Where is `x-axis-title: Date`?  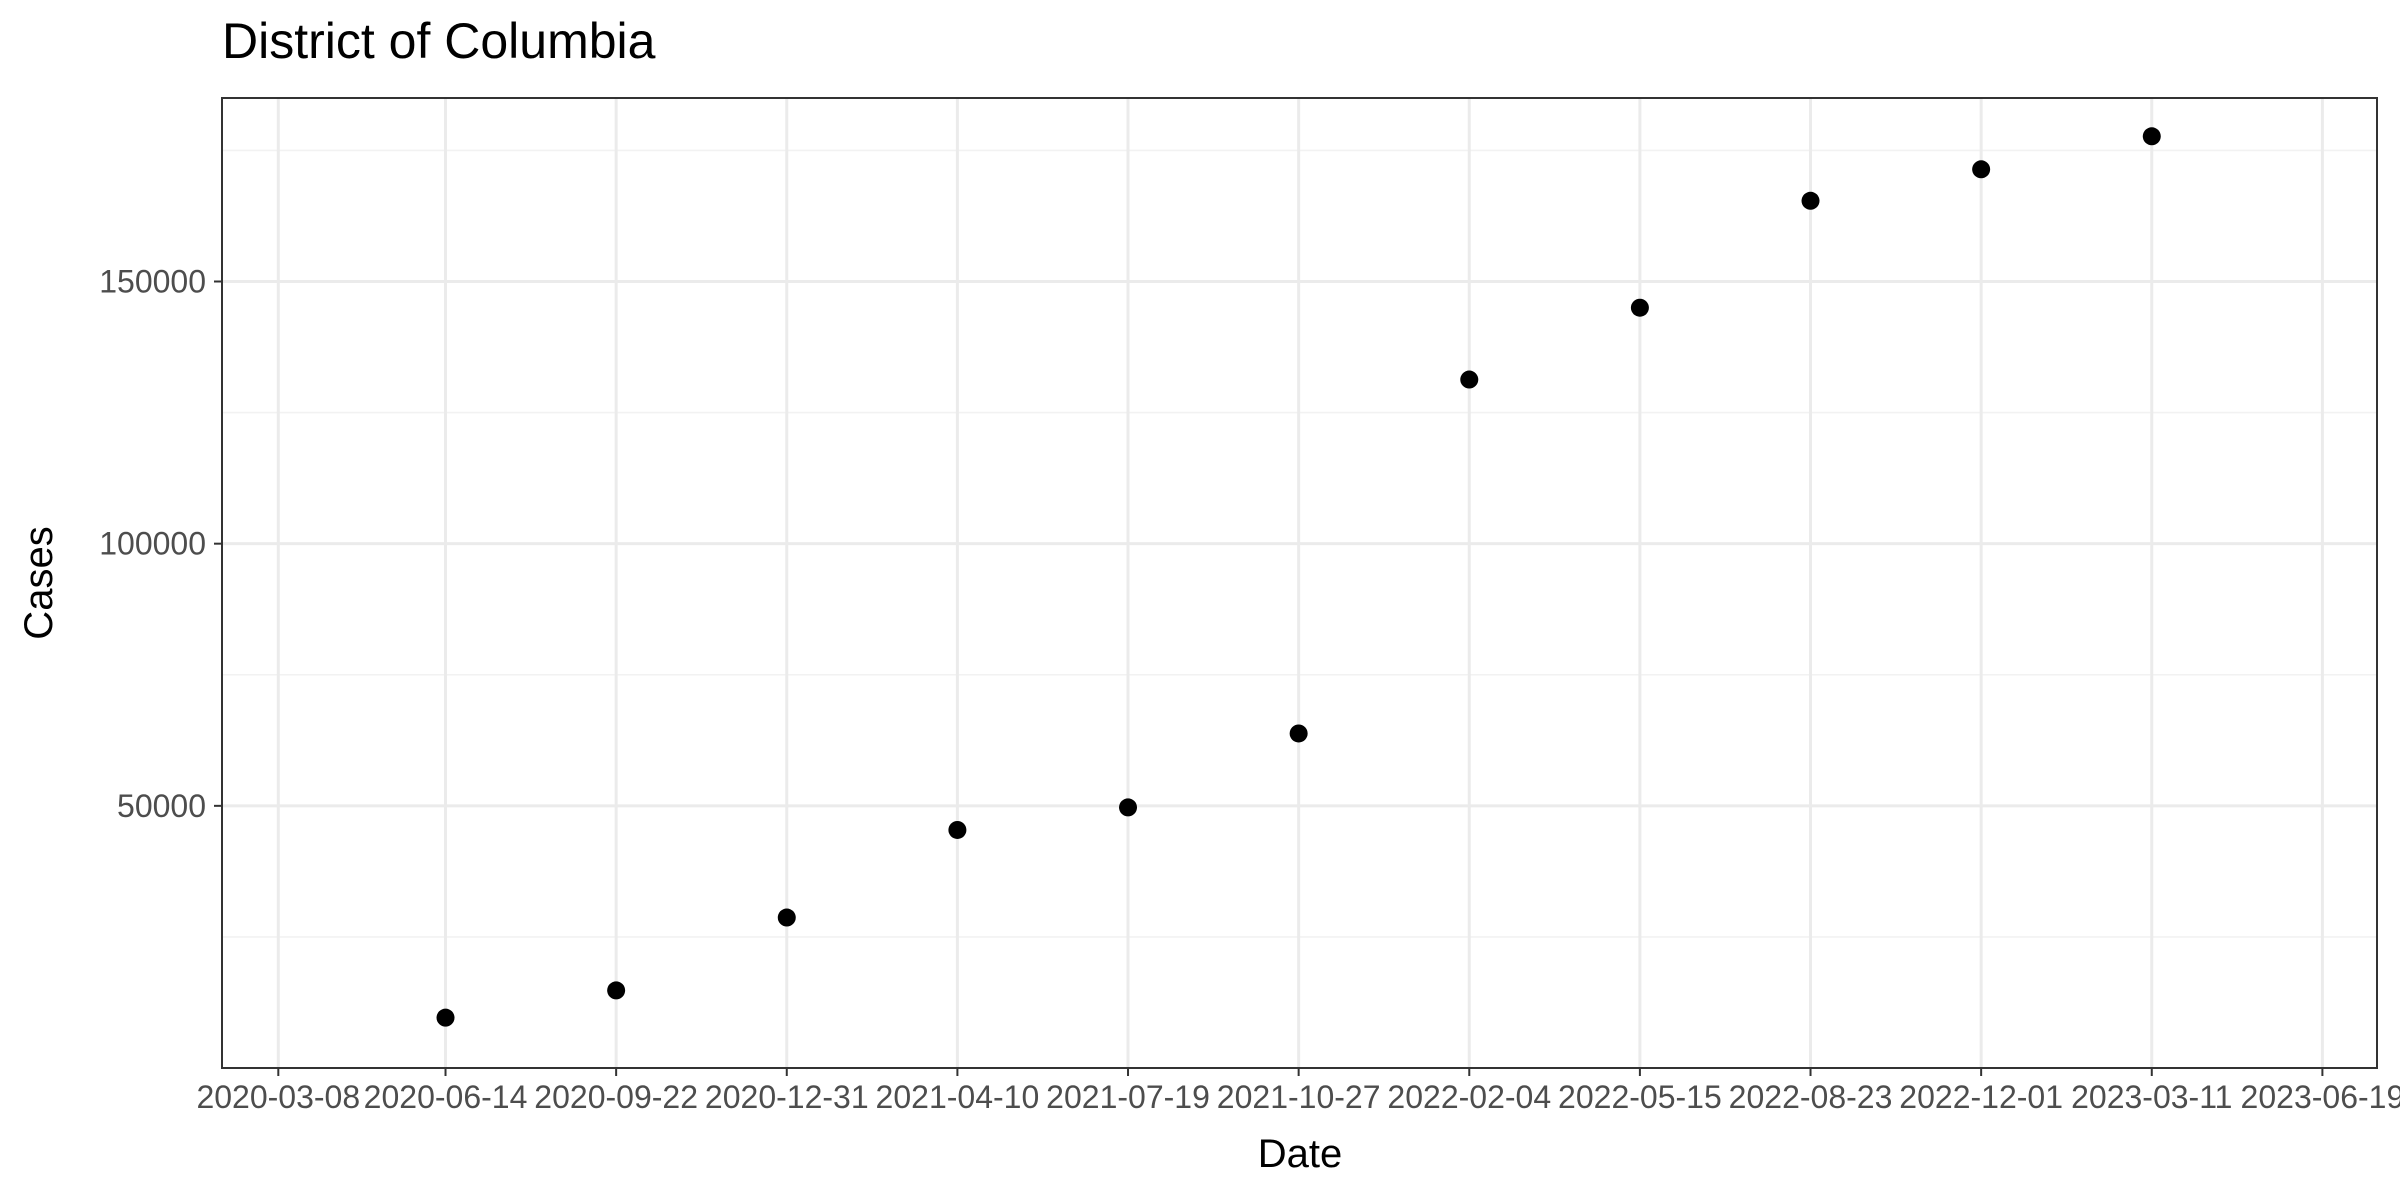
x-axis-title: Date is located at coordinates (1300, 1154).